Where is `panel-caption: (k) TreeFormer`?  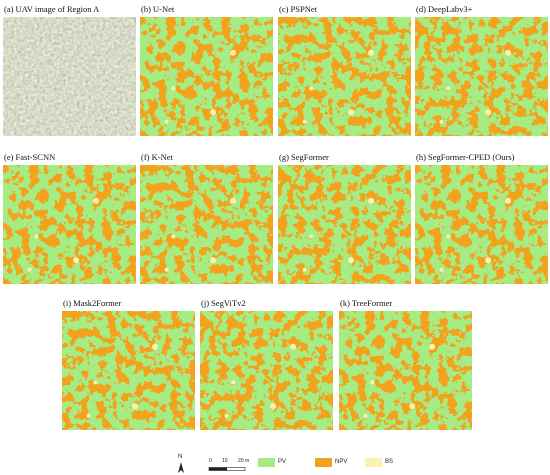 panel-caption: (k) TreeFormer is located at coordinates (366, 303).